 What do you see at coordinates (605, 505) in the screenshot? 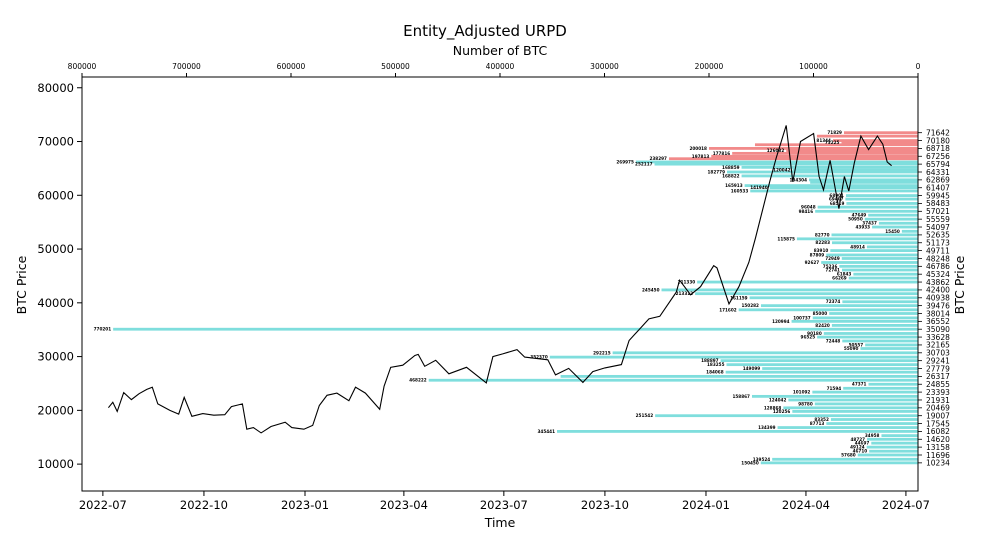
I see `time-tick-label: 2023-10` at bounding box center [605, 505].